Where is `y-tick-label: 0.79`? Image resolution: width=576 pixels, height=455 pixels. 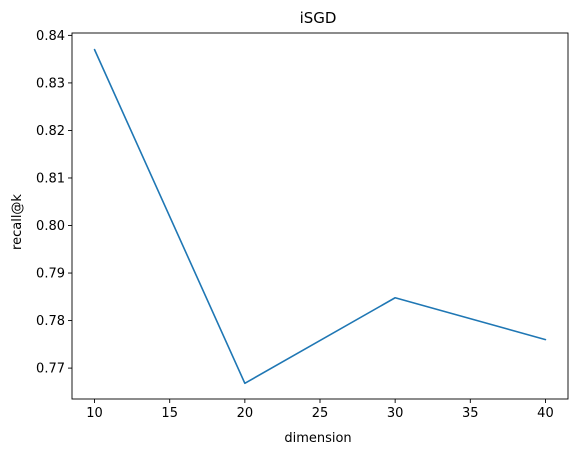 y-tick-label: 0.79 is located at coordinates (50, 274).